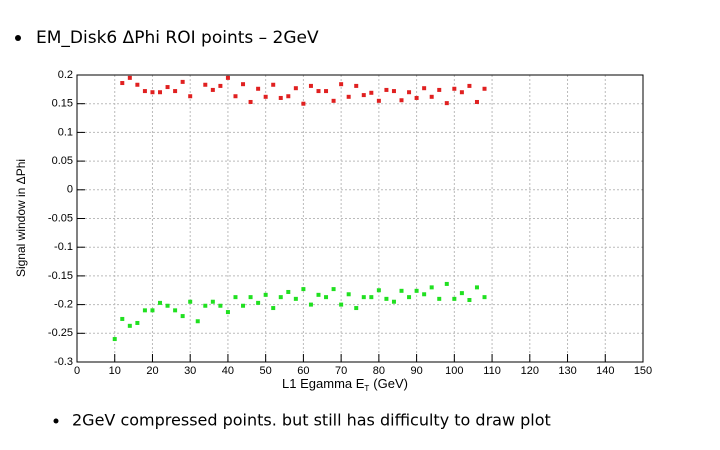 The image size is (720, 450). I want to click on x-tick-label: 130, so click(567, 371).